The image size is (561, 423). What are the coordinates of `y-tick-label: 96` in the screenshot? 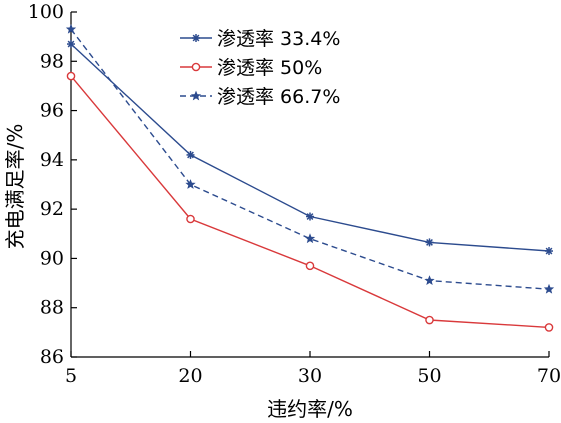 It's located at (52, 111).